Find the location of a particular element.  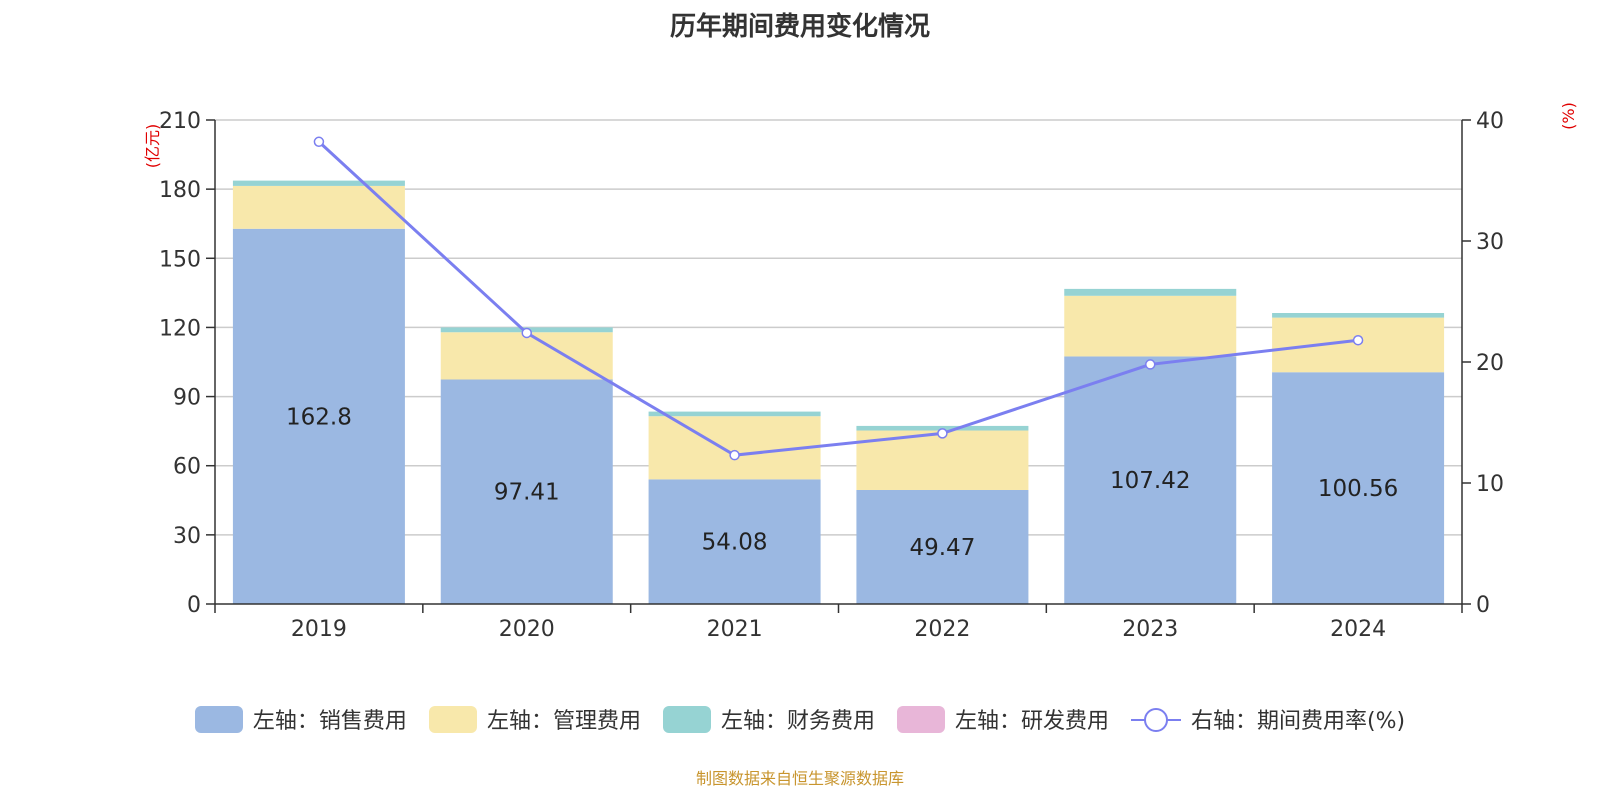

x-tick-label: 2023 is located at coordinates (1150, 629).